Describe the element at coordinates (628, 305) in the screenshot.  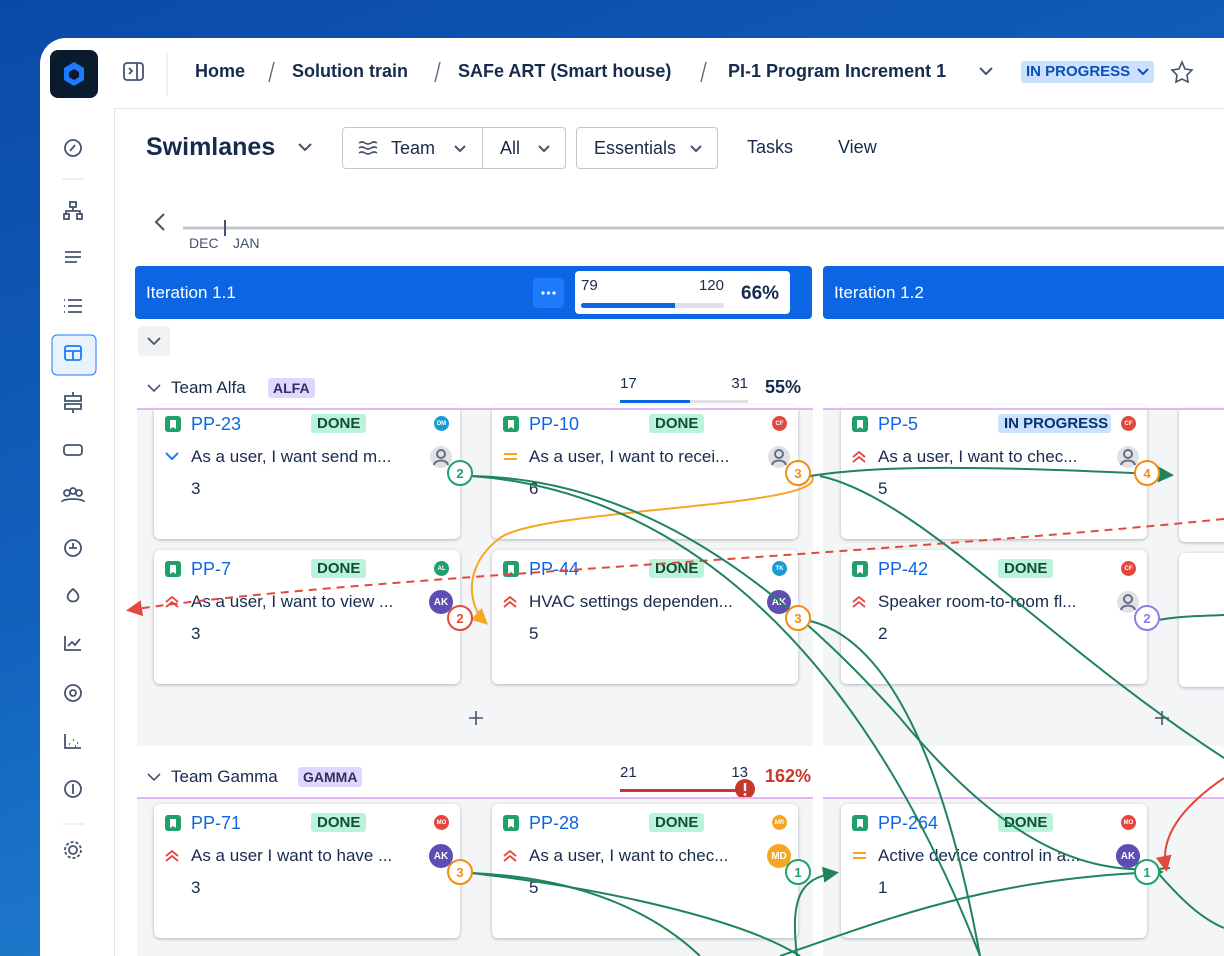
I see `progress-fill` at that location.